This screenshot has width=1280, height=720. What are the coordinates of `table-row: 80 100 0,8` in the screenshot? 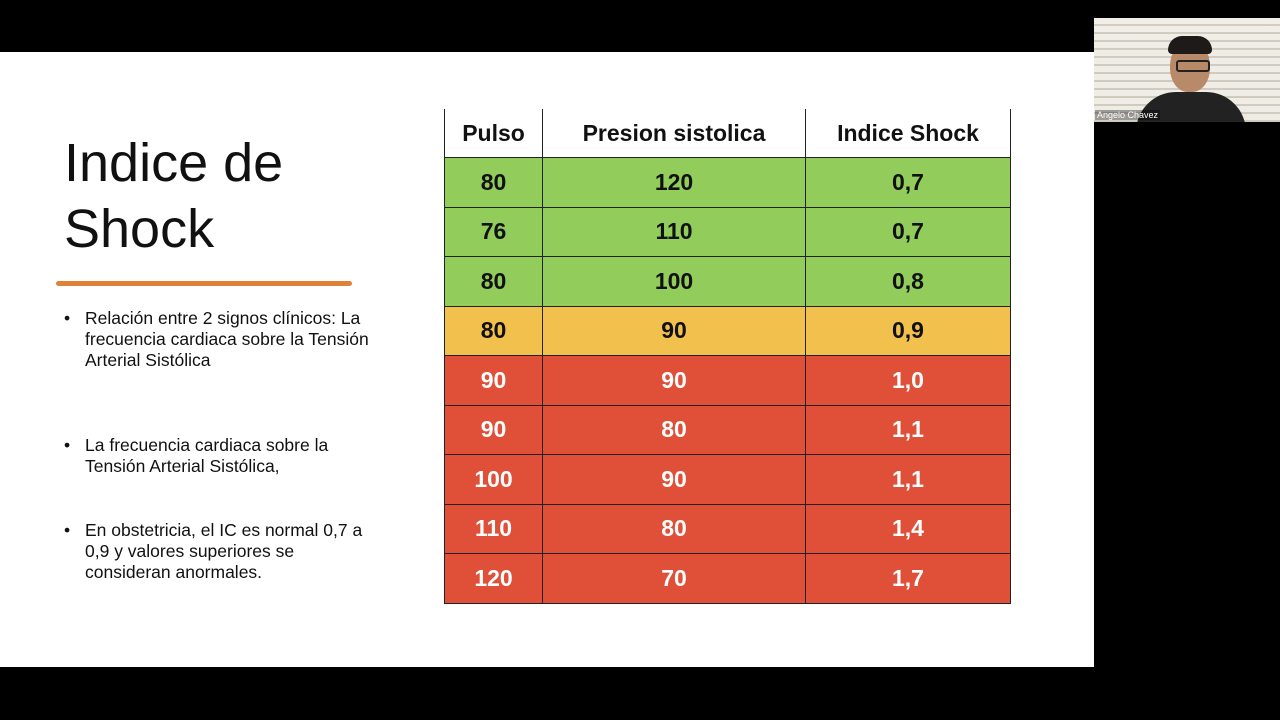 It's located at (727, 281).